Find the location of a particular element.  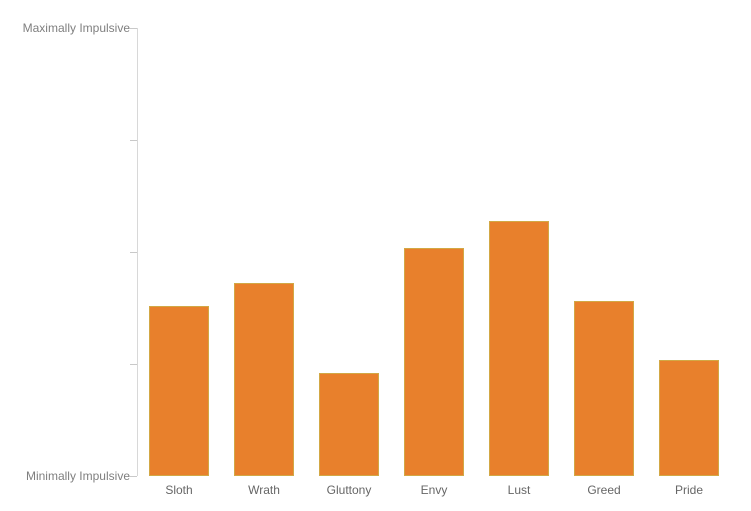

y-axis-line is located at coordinates (137, 252).